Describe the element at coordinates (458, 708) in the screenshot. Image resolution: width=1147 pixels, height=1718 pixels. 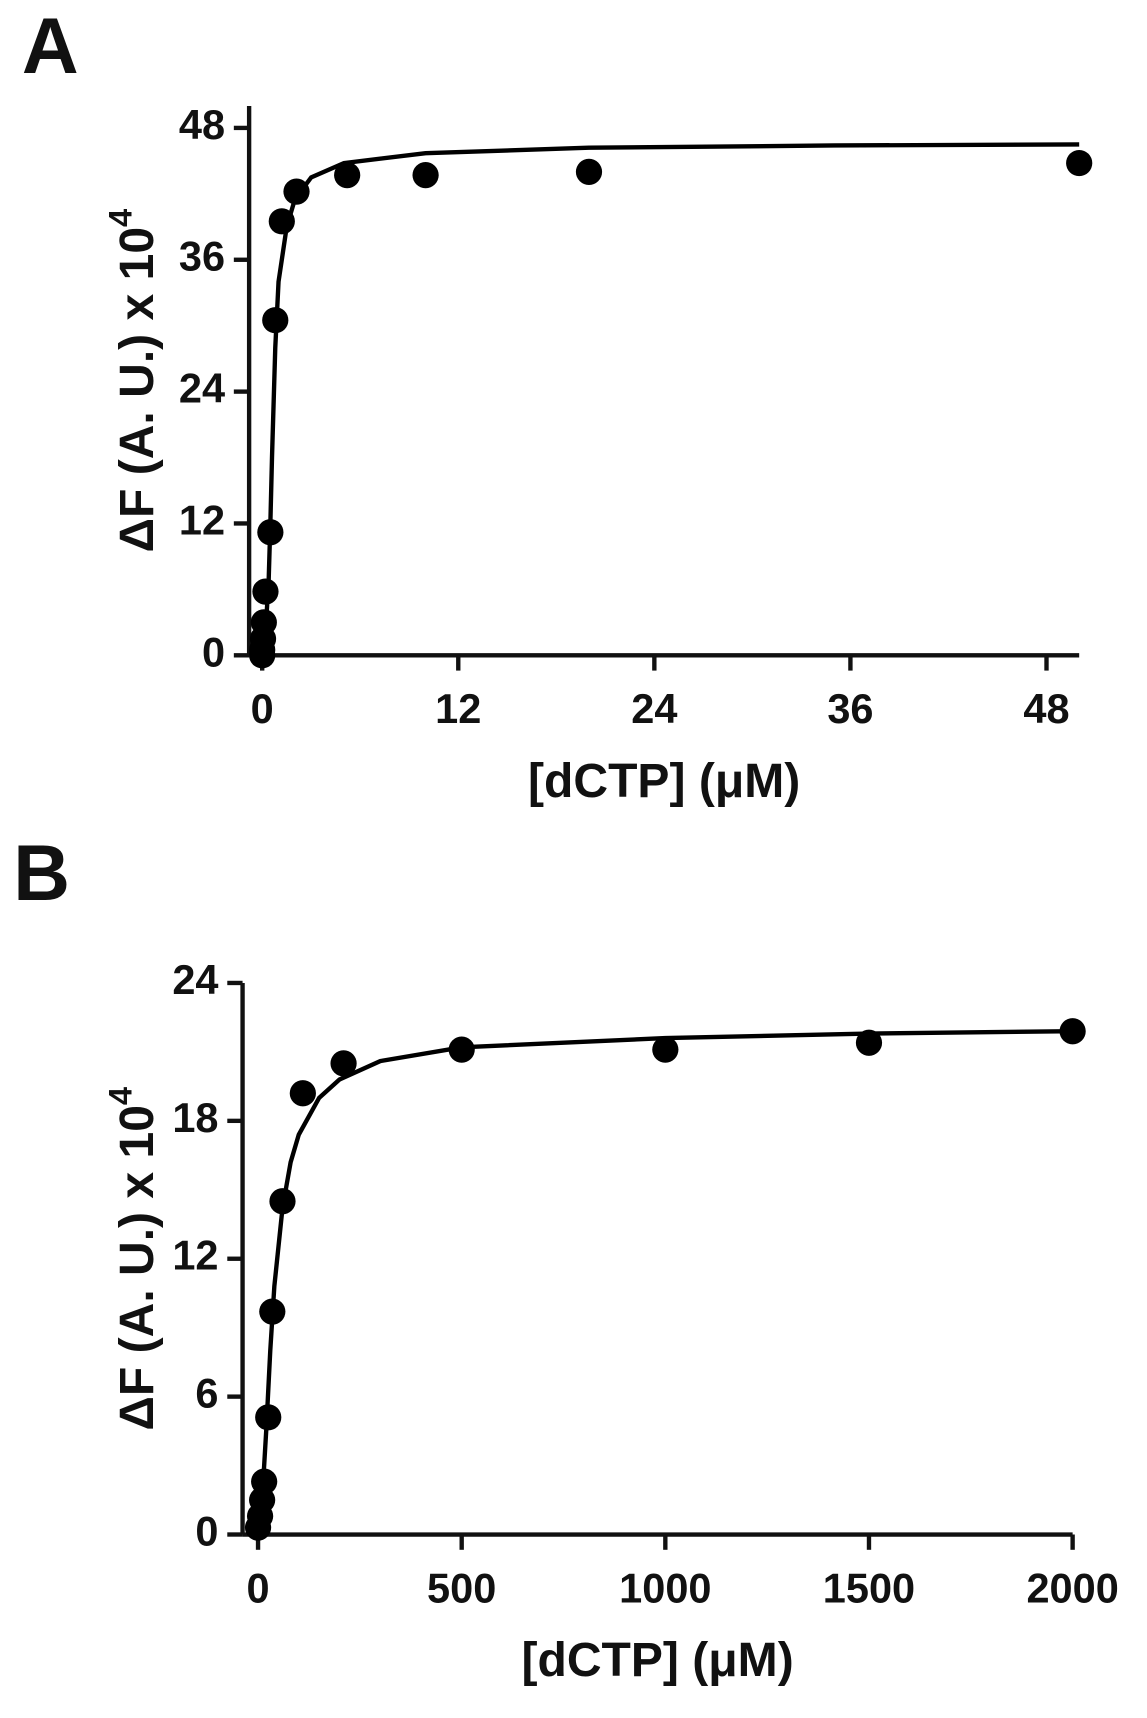
I see `x-tick-label: 12` at that location.